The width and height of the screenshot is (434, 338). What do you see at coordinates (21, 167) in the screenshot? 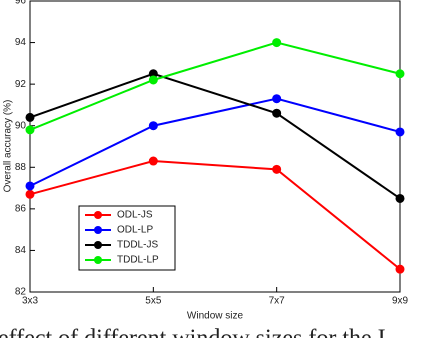
I see `y-tick-label: 88` at bounding box center [21, 167].